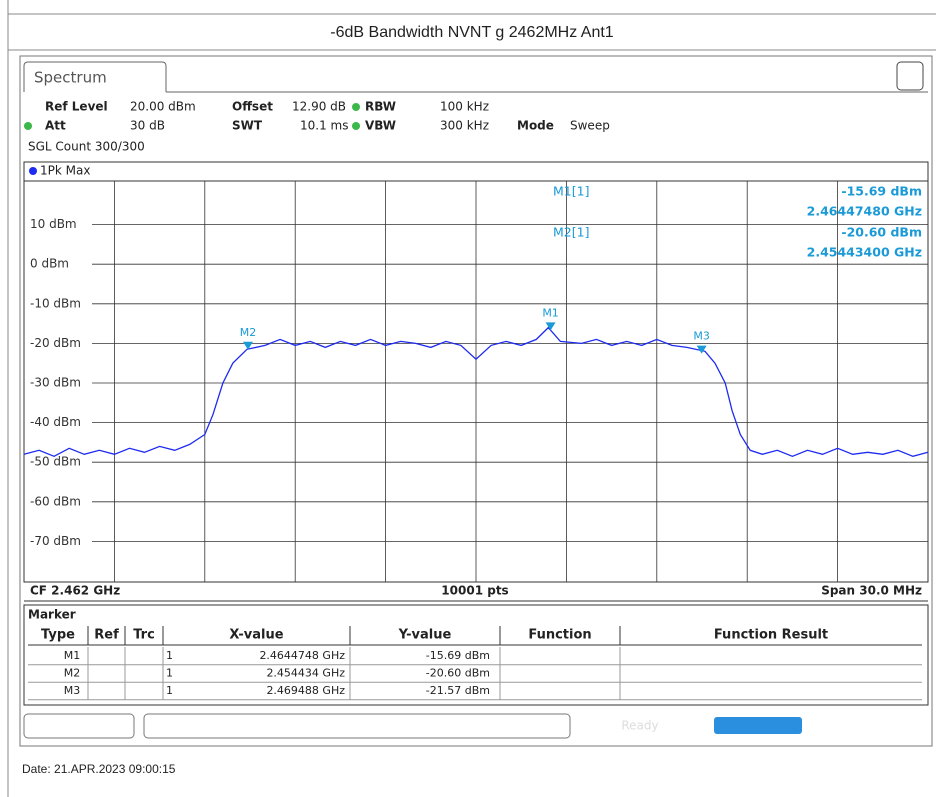 The image size is (936, 797). What do you see at coordinates (72, 673) in the screenshot?
I see `cell: M2` at bounding box center [72, 673].